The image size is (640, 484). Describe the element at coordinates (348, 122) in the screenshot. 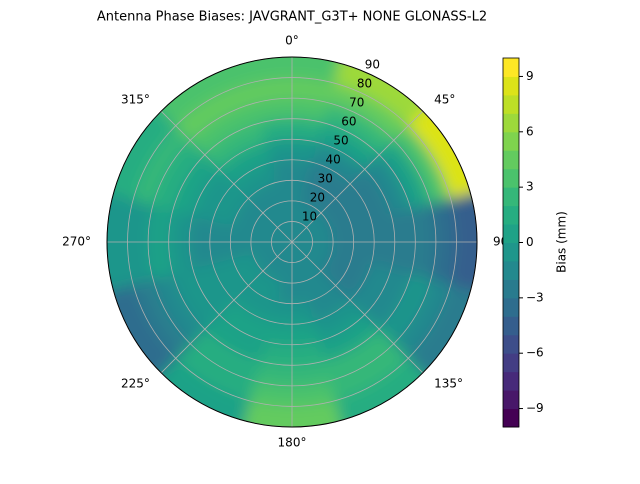

I see `r-tick-label: 60` at that location.